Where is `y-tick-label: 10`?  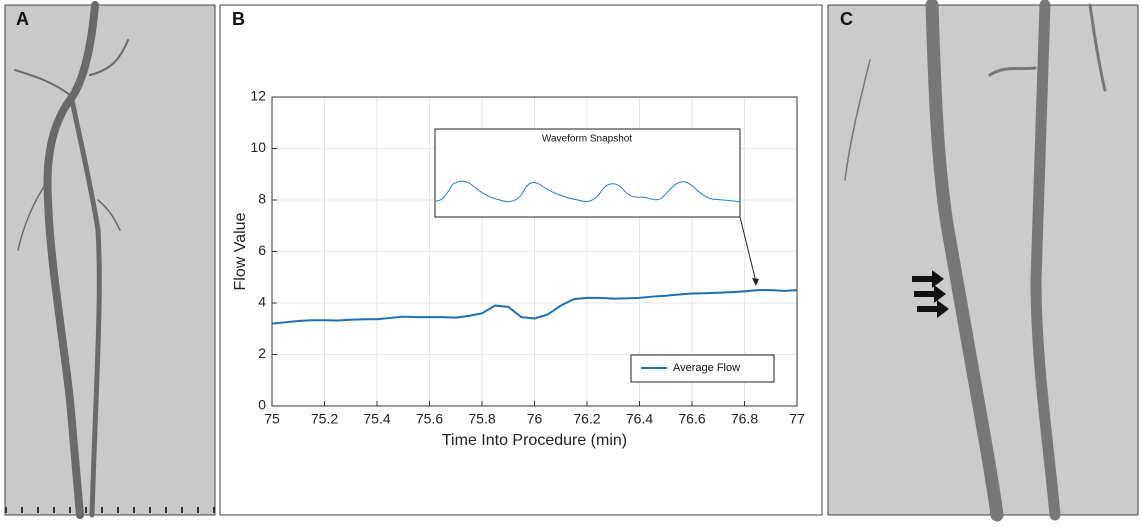
y-tick-label: 10 is located at coordinates (258, 147).